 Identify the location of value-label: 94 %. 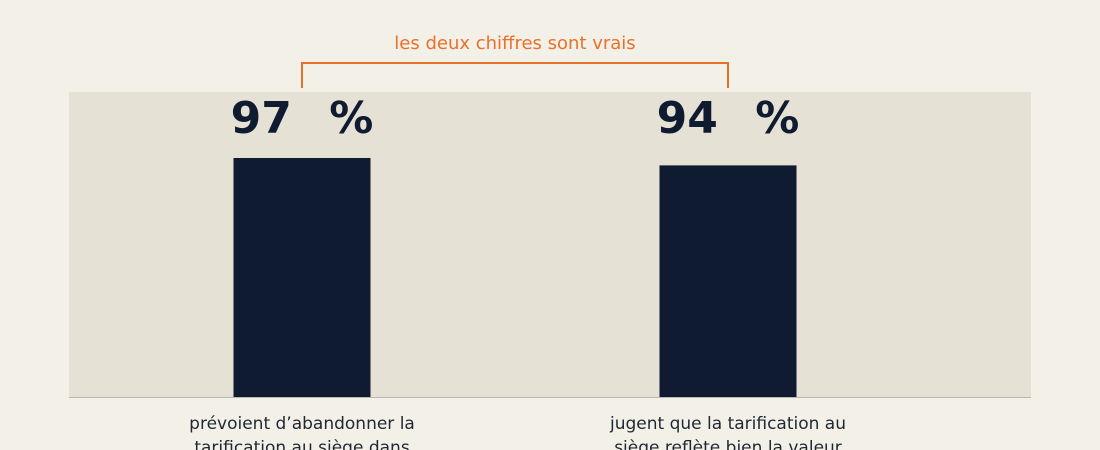
(728, 118).